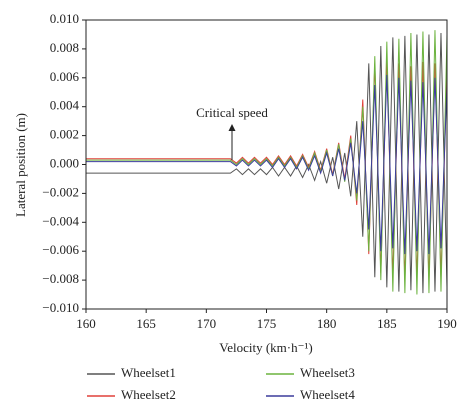 The image size is (474, 417). I want to click on y-tick-label: −0.004, so click(60, 220).